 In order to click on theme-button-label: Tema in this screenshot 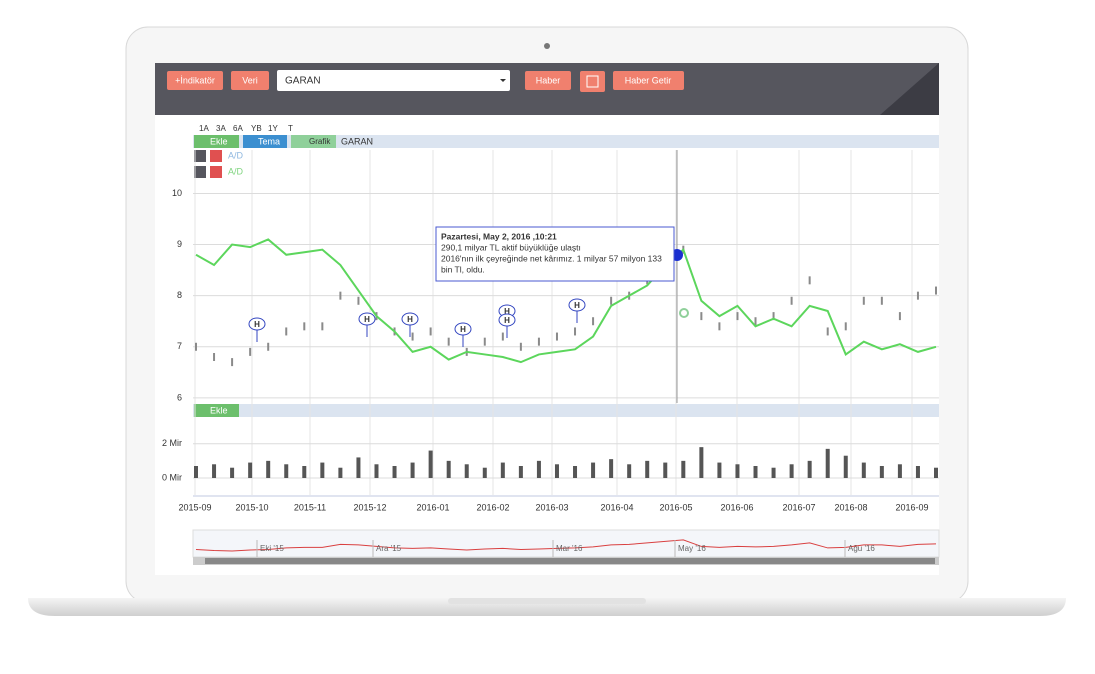, I will do `click(269, 141)`.